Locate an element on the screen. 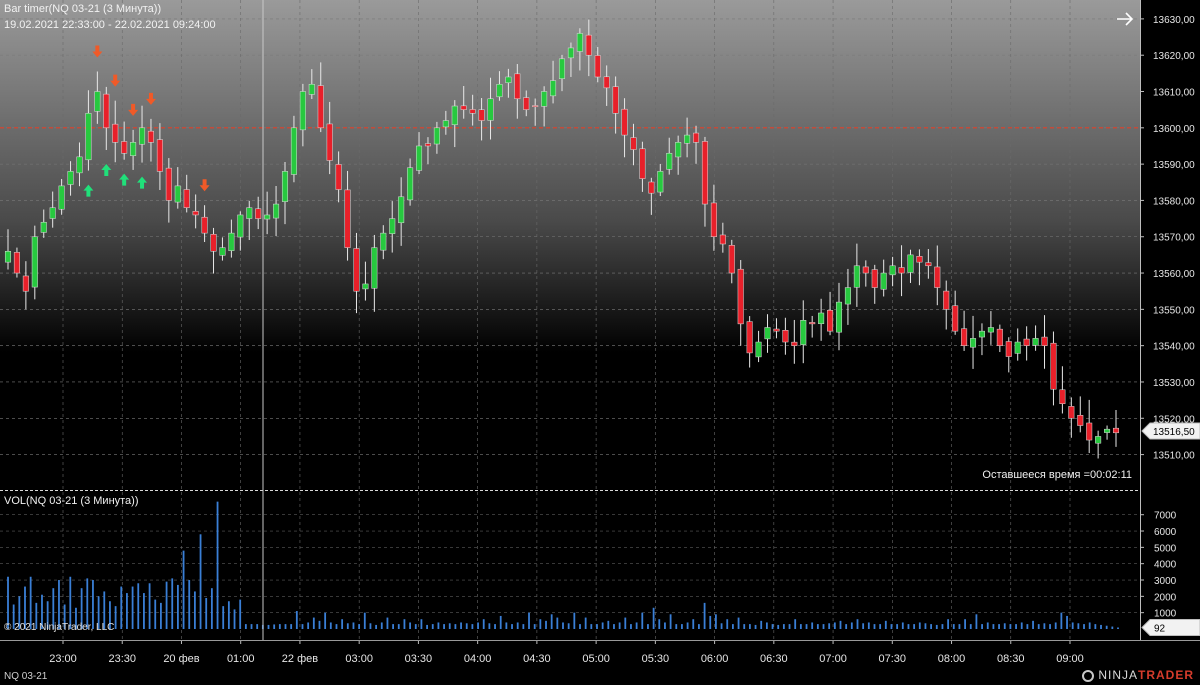 The height and width of the screenshot is (685, 1200). forward-arrow-icon is located at coordinates (1125, 19).